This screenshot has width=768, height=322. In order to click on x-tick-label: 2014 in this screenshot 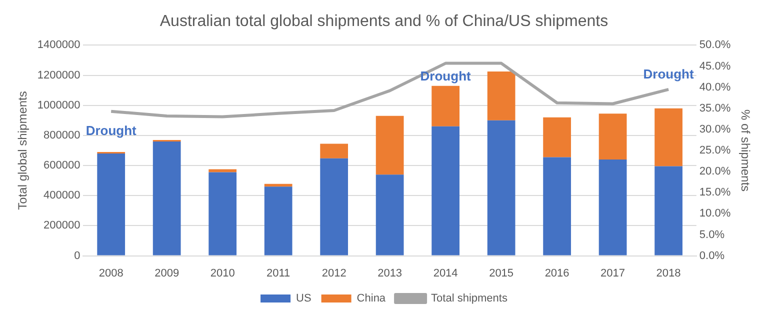, I will do `click(445, 273)`.